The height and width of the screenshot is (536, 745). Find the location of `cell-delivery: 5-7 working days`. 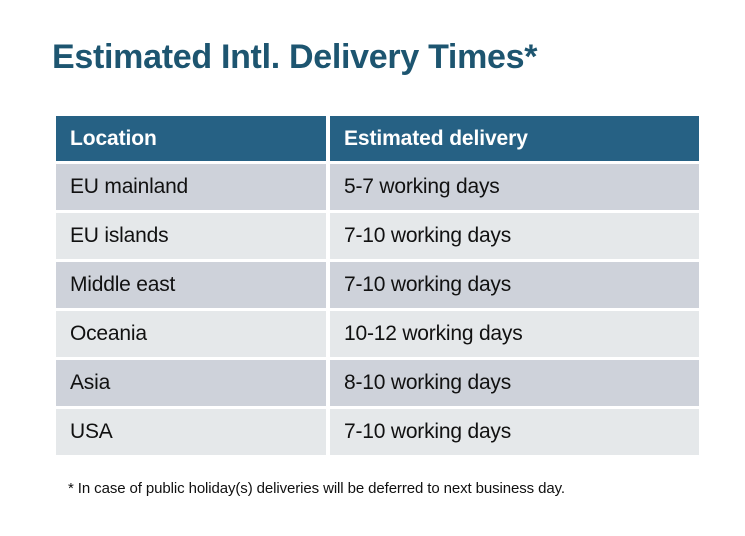

cell-delivery: 5-7 working days is located at coordinates (514, 187).